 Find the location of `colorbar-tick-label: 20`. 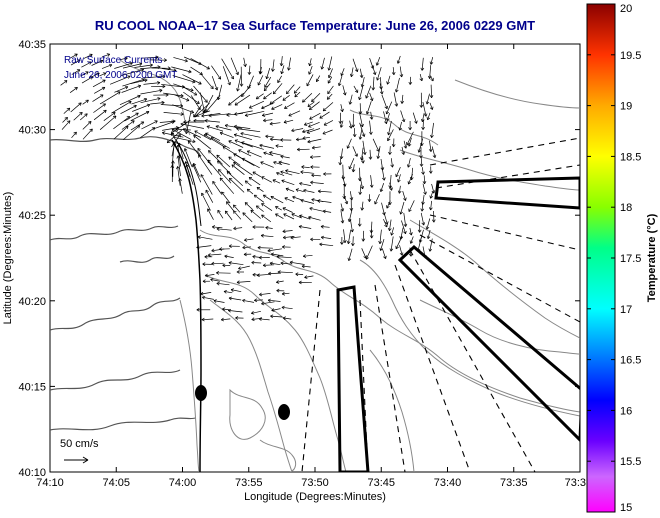

colorbar-tick-label: 20 is located at coordinates (626, 9).